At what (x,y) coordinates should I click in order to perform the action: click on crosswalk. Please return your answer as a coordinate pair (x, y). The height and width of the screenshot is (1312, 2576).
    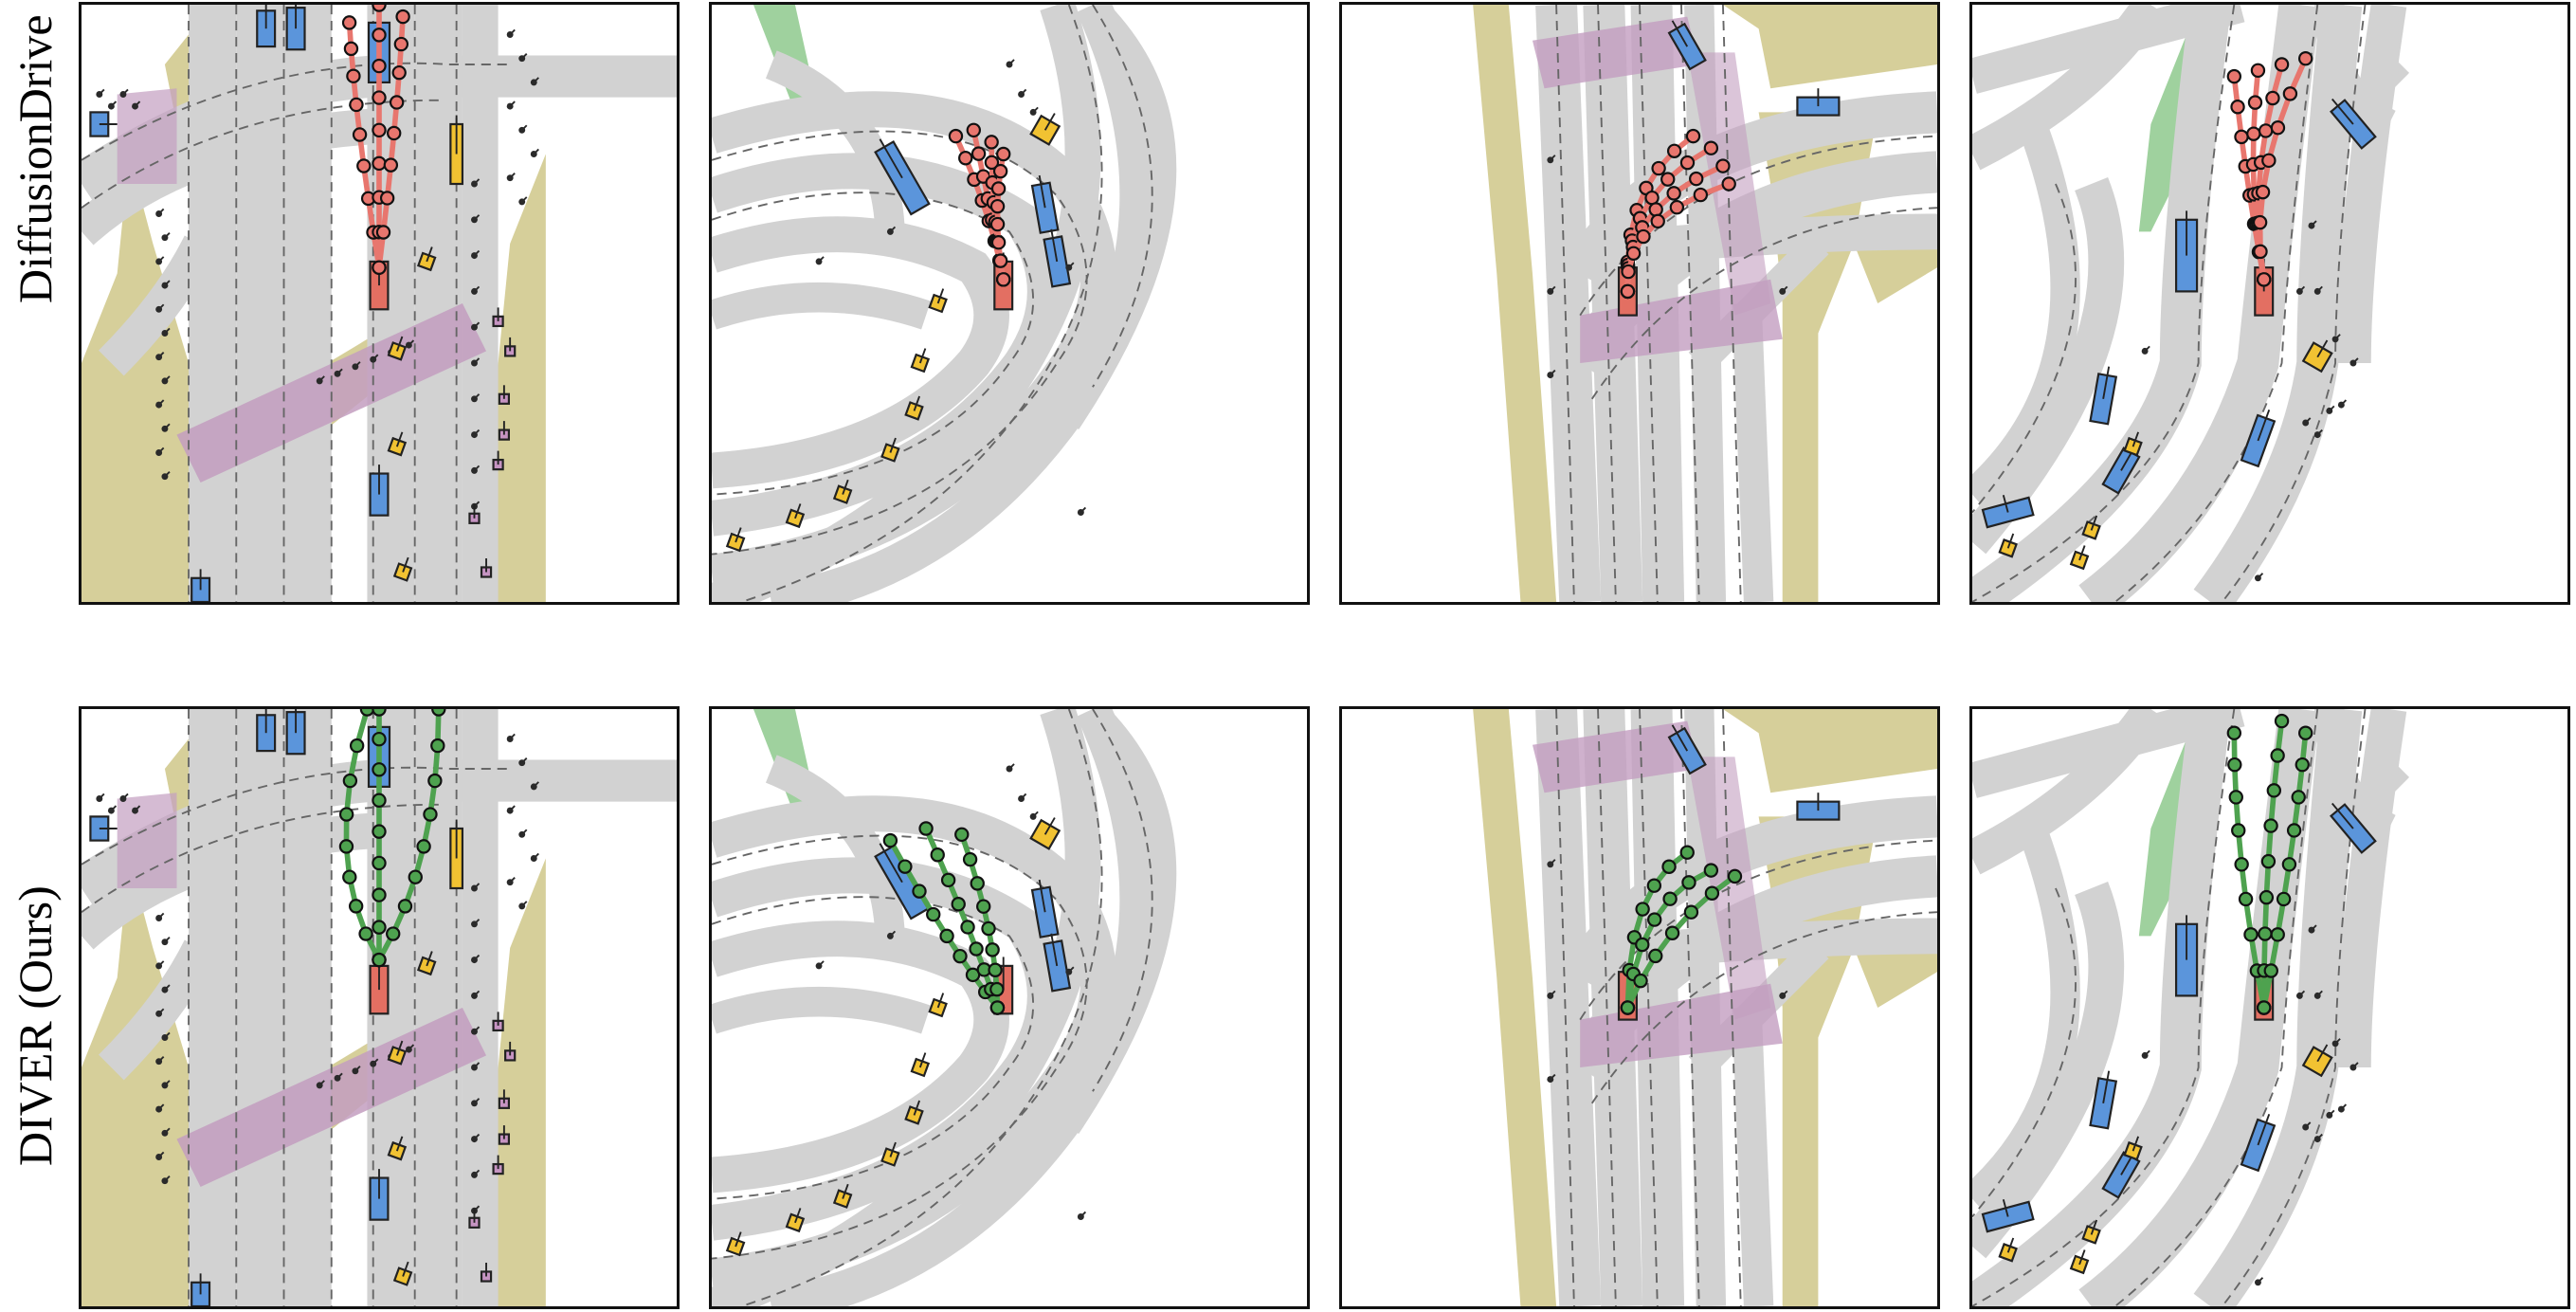
    Looking at the image, I should click on (1615, 52).